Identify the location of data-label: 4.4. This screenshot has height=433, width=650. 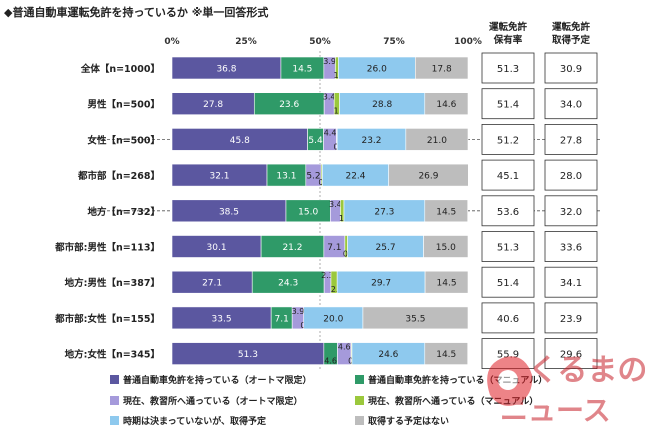
(330, 132).